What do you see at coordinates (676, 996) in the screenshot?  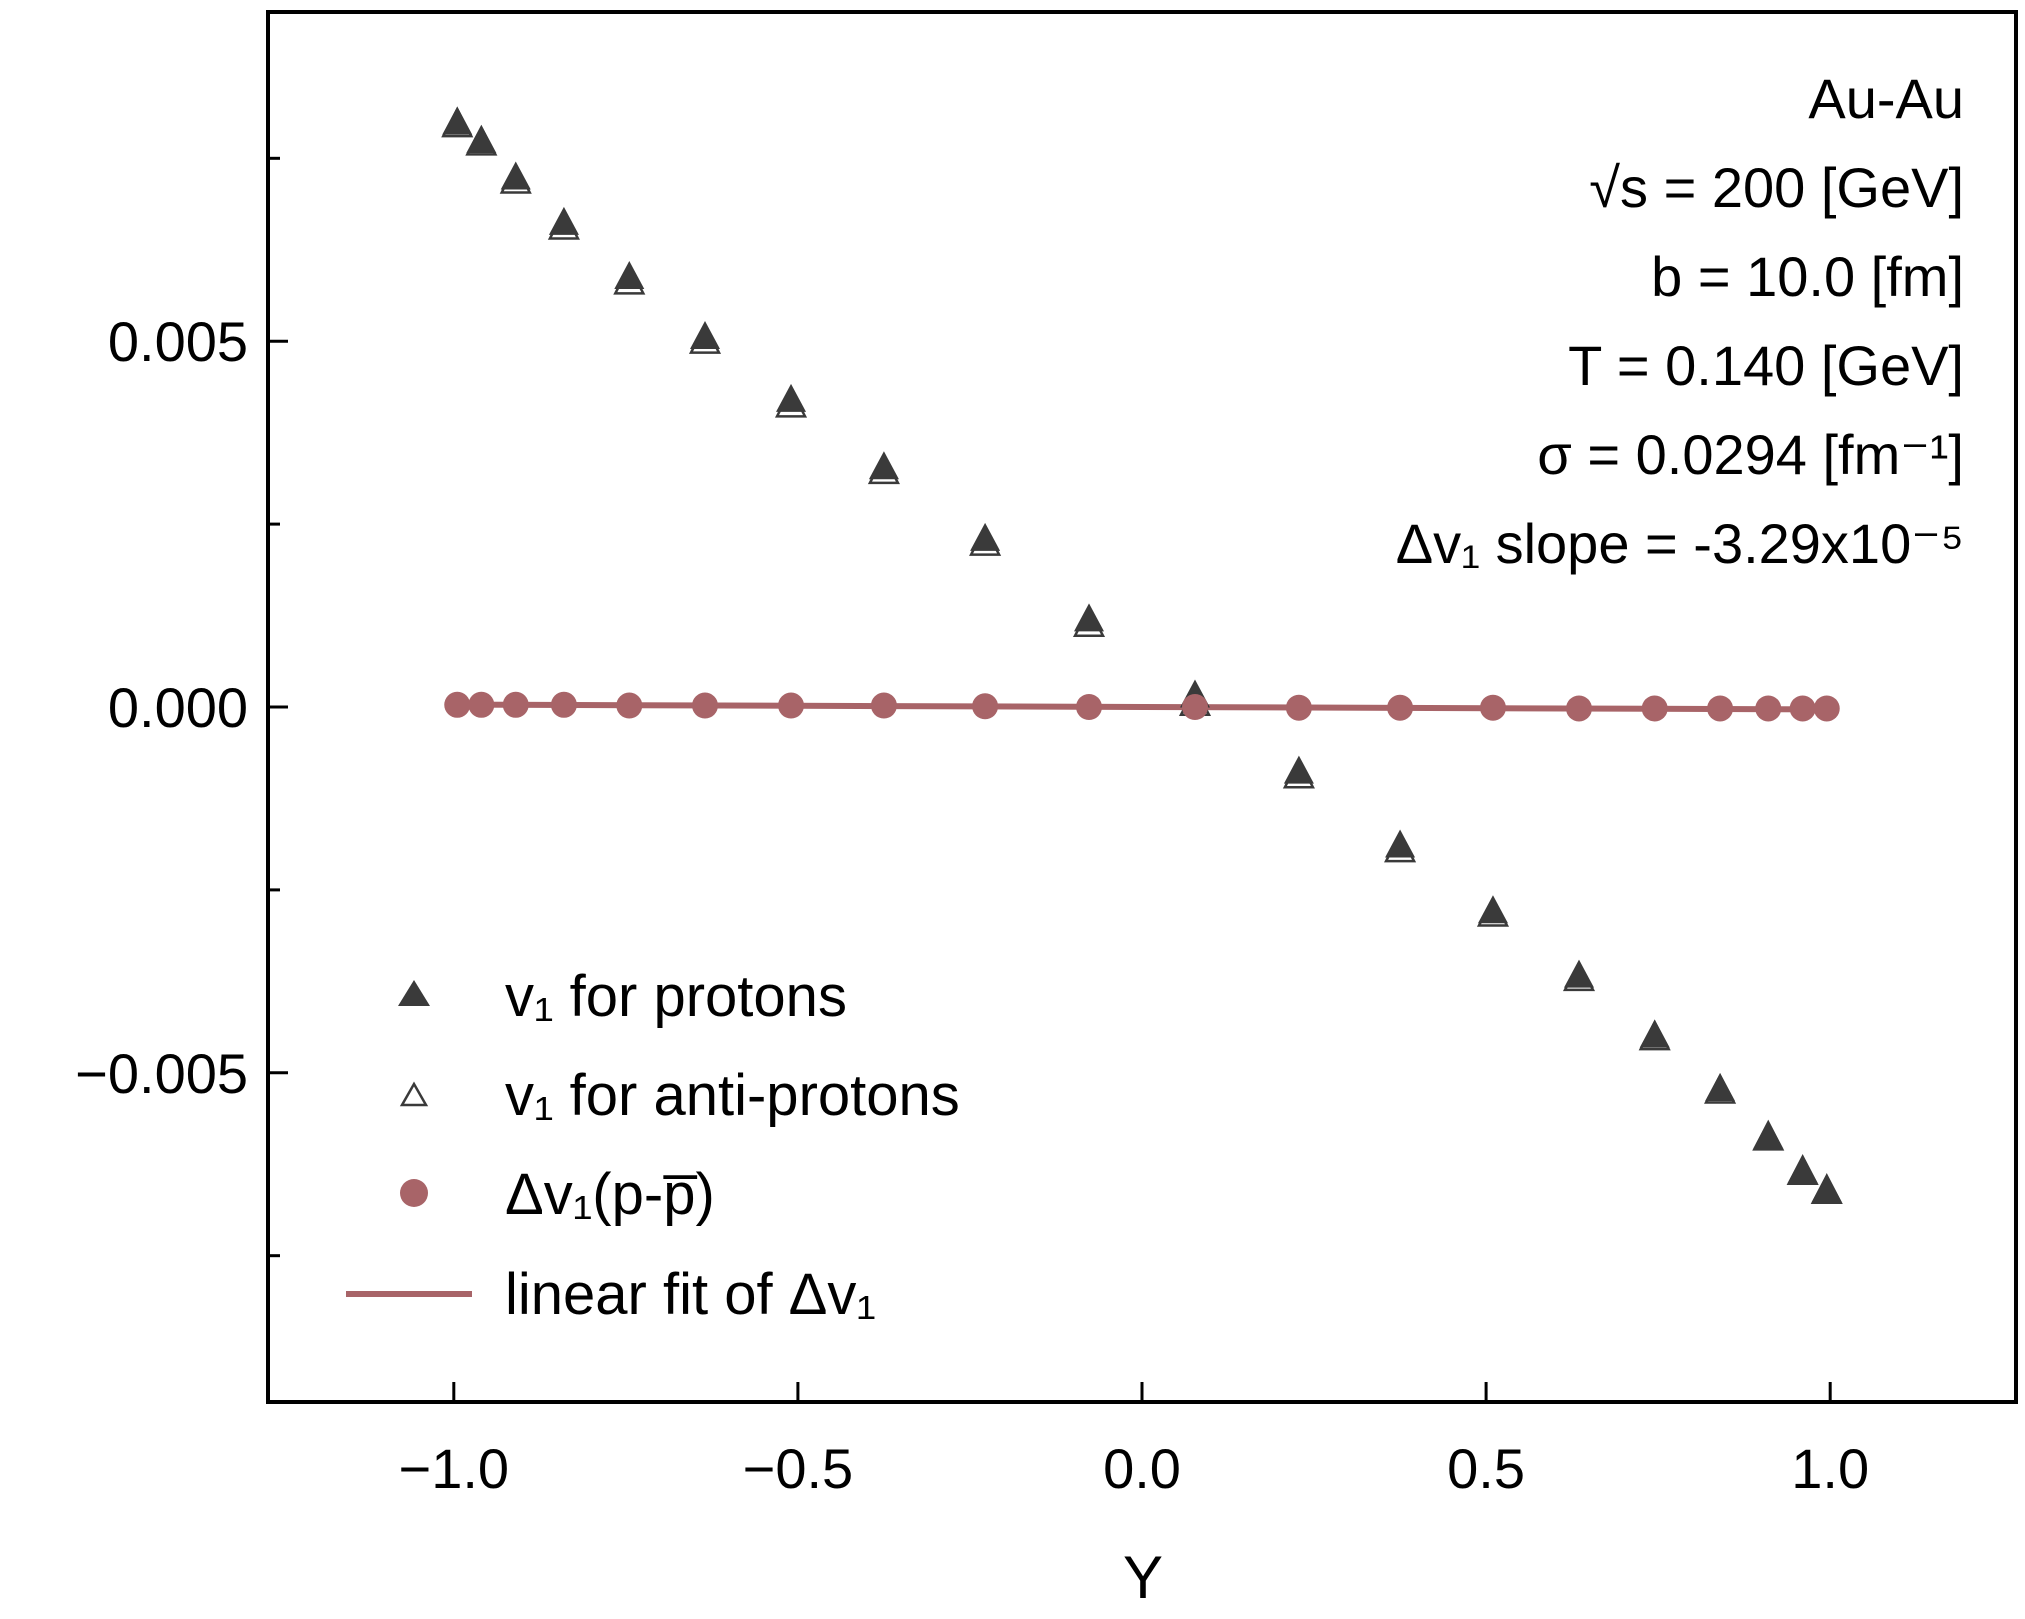 I see `legend-label-protons: v₁ for protons` at bounding box center [676, 996].